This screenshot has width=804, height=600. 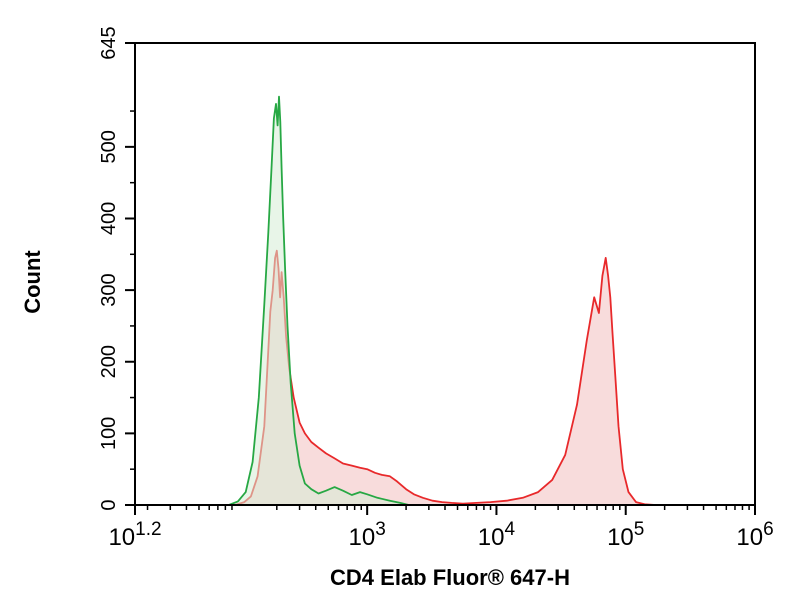 What do you see at coordinates (109, 42) in the screenshot?
I see `y-tick-label: 645` at bounding box center [109, 42].